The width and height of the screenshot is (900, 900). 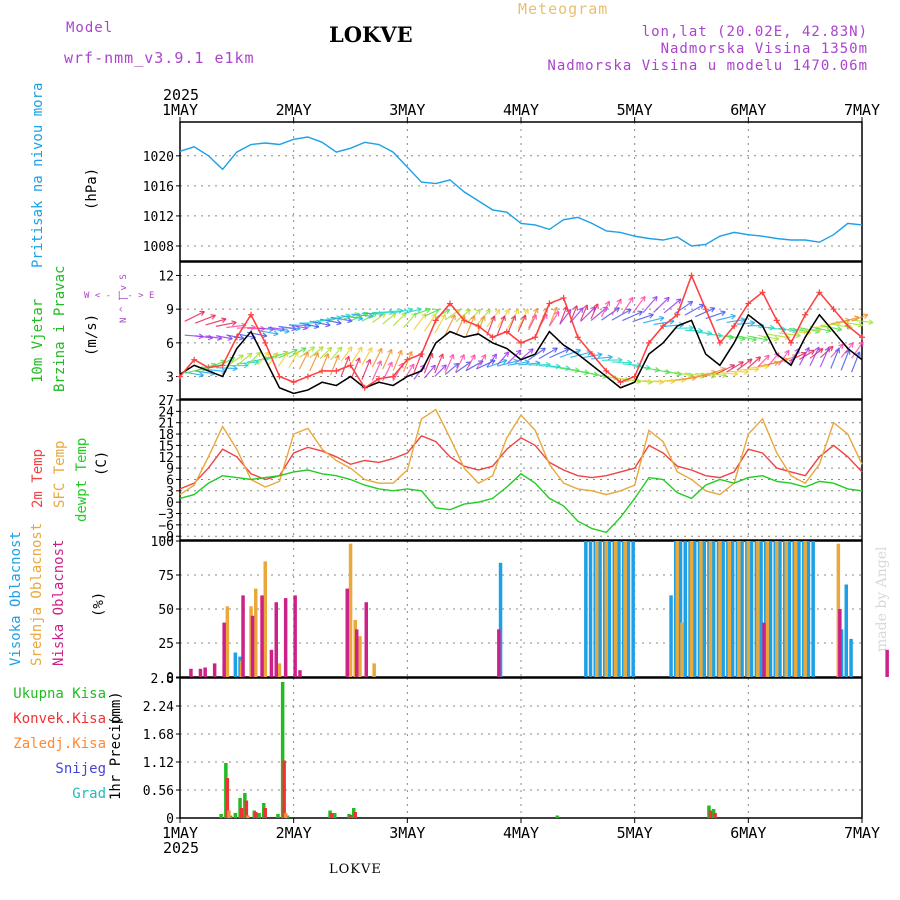 I want to click on y-tick-label: −6, so click(x=166, y=526).